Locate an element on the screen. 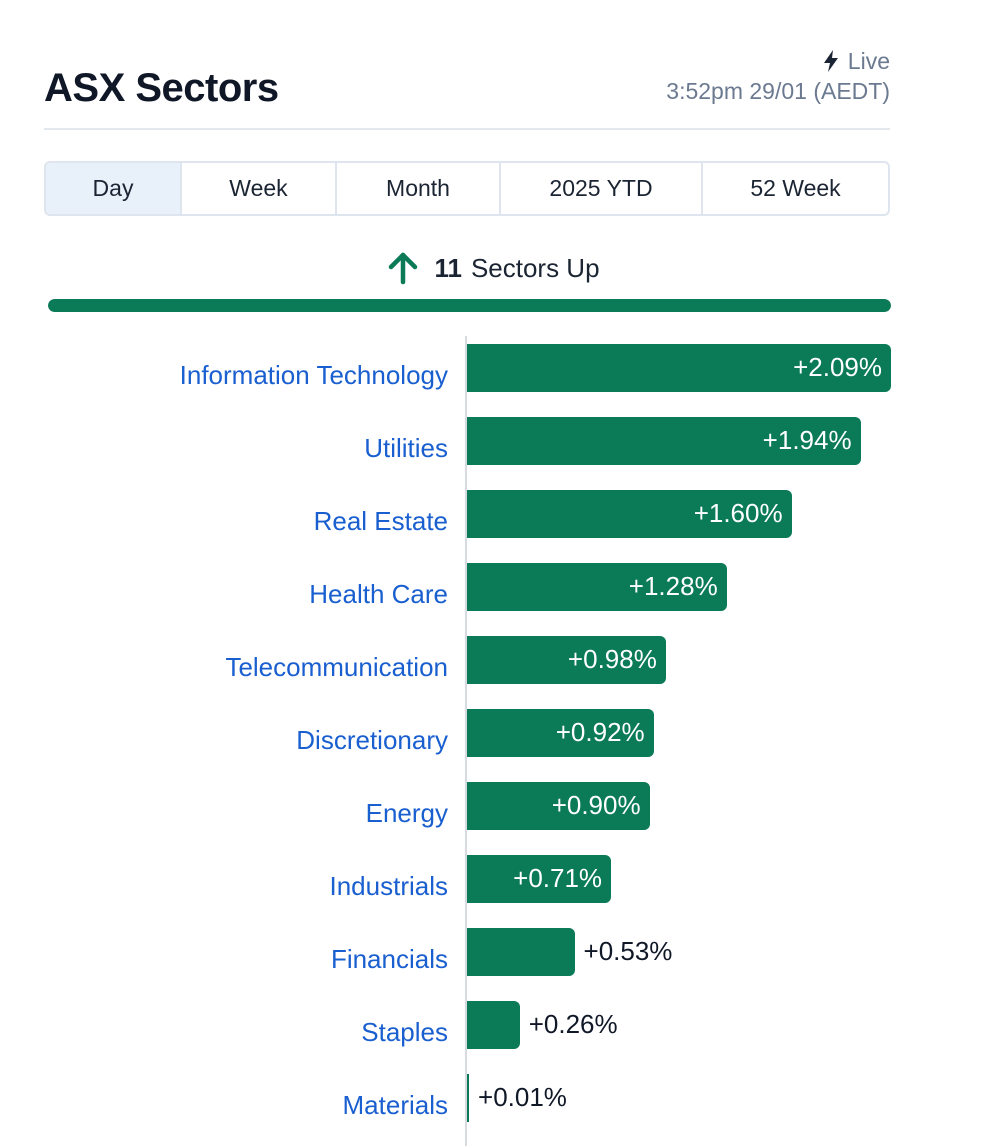 This screenshot has height=1147, width=986. sector-row-real-estate: Real Estate +1.60% is located at coordinates (493, 526).